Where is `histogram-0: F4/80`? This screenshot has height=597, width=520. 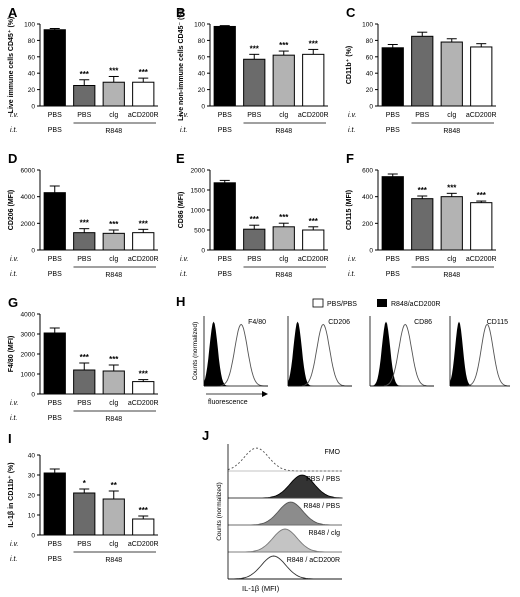
histogram-0: F4/80 is located at coordinates (235, 351).